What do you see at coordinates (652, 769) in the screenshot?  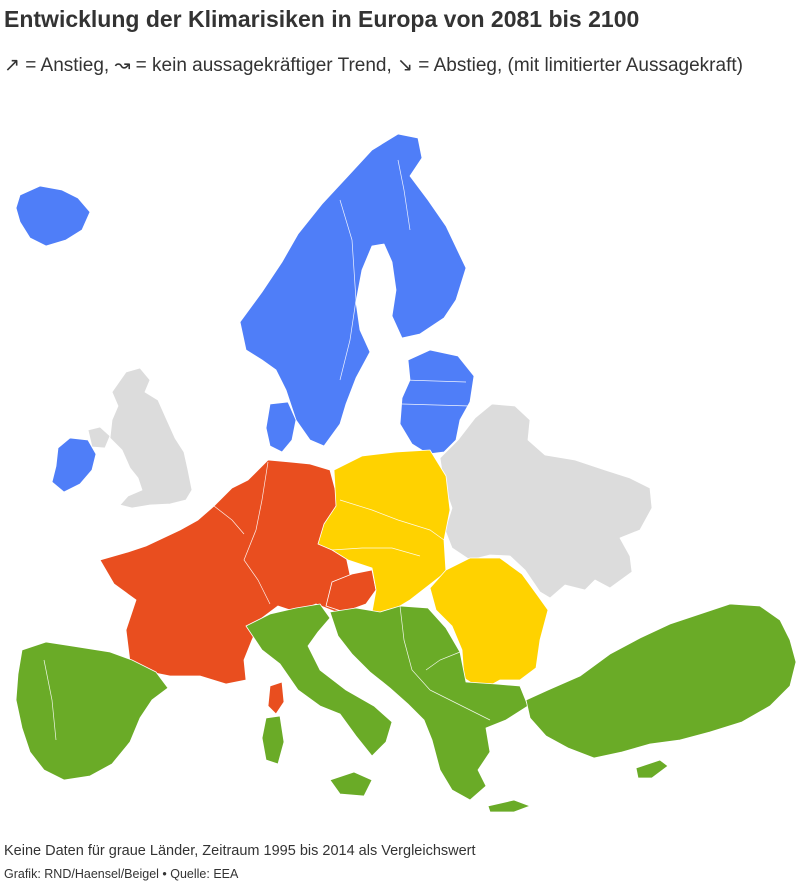 I see `country-cyprus` at bounding box center [652, 769].